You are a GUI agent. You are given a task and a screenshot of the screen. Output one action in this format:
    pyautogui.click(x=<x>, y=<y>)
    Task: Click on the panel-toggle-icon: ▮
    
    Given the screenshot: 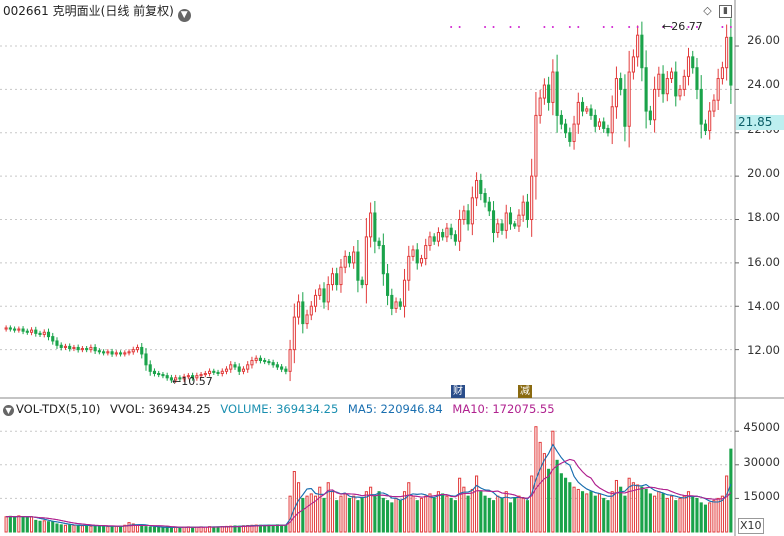 What is the action you would take?
    pyautogui.click(x=725, y=11)
    